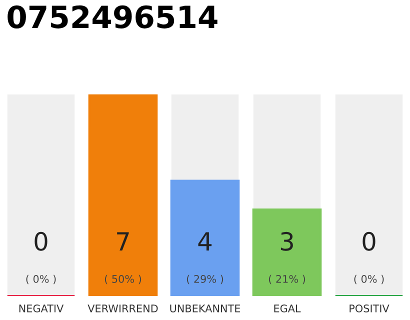 The image size is (410, 320). Describe the element at coordinates (113, 16) in the screenshot. I see `chart-title: 0752496514` at that location.